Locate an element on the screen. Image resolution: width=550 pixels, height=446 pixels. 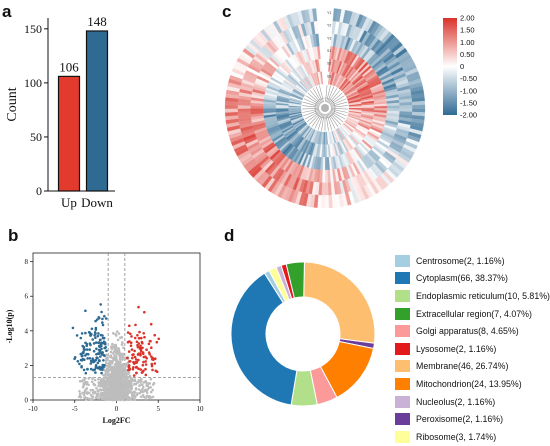
panel-label-b: b is located at coordinates (13, 235).